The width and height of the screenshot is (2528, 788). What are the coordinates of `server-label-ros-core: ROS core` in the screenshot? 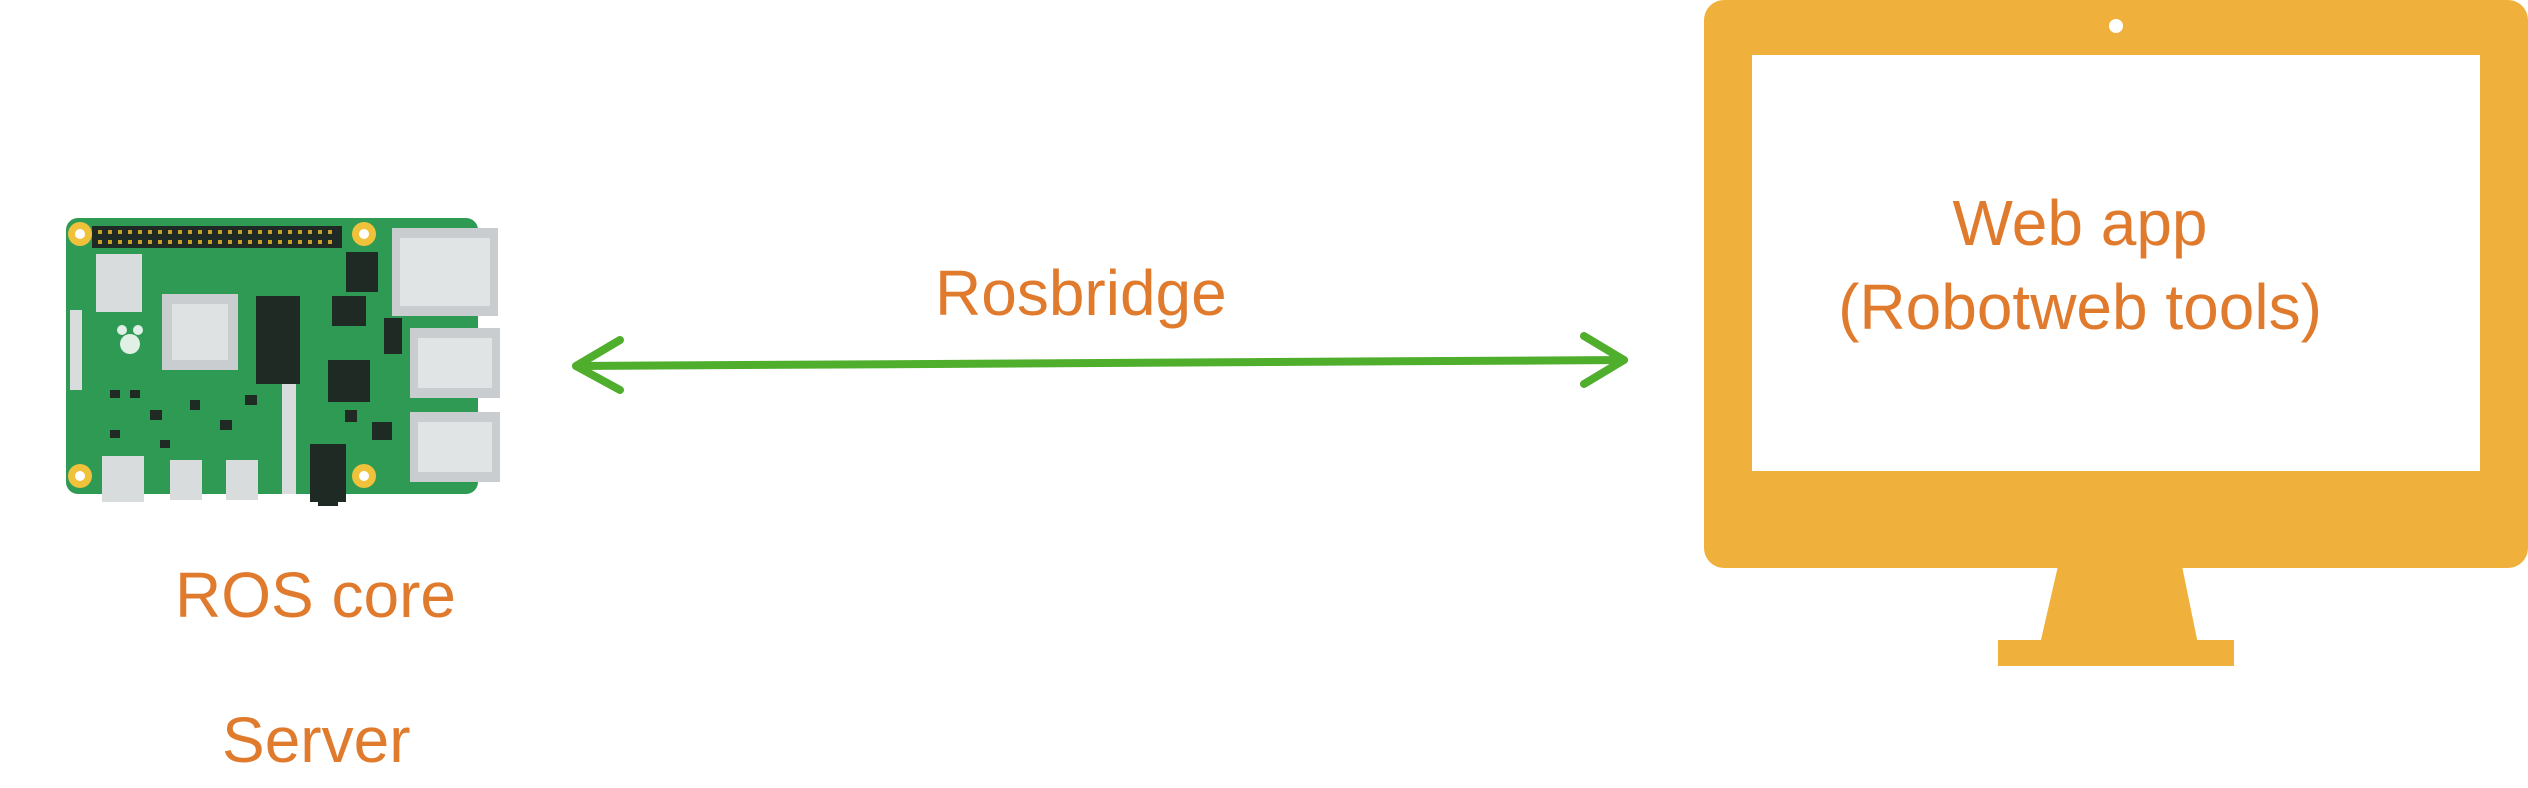 It's located at (315, 595).